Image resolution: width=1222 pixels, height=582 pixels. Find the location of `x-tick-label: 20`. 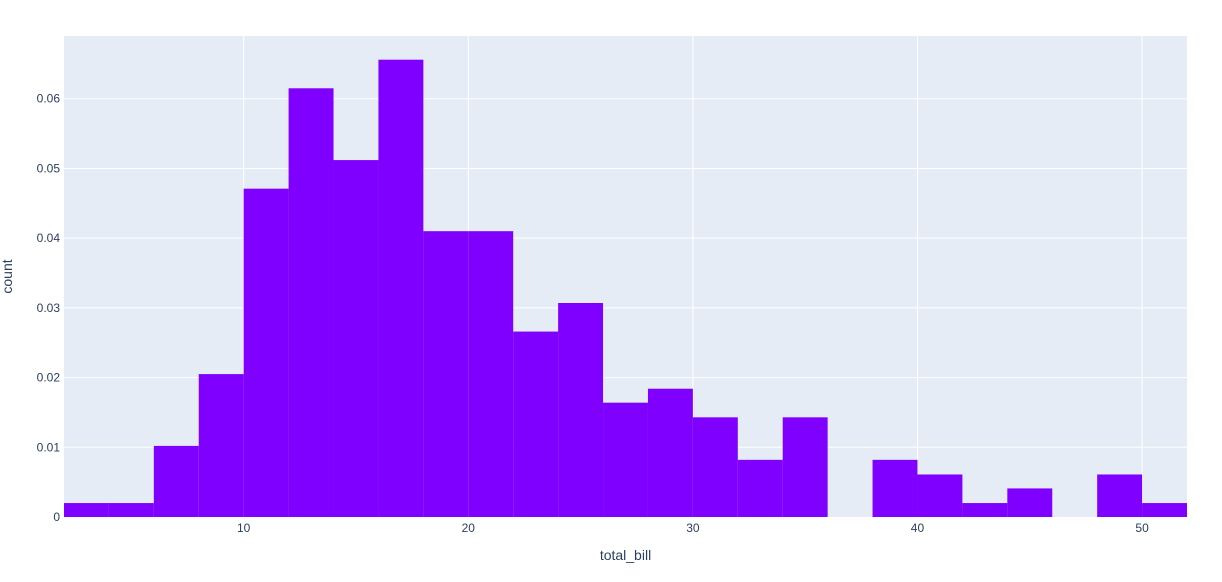

x-tick-label: 20 is located at coordinates (469, 528).